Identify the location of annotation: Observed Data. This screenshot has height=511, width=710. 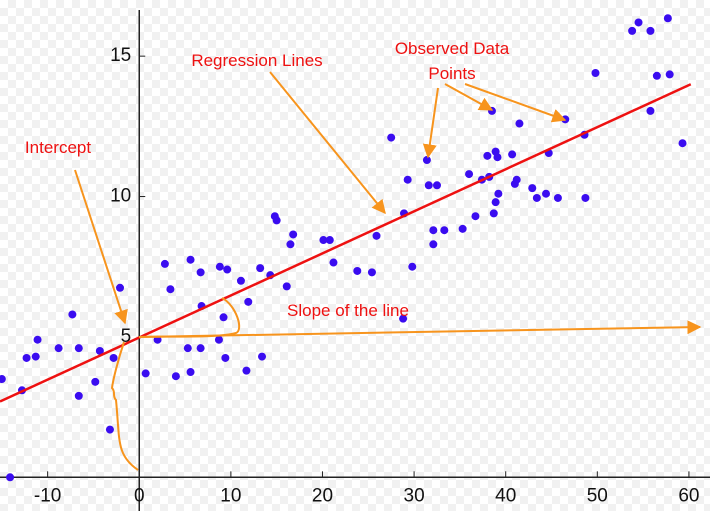
(452, 48).